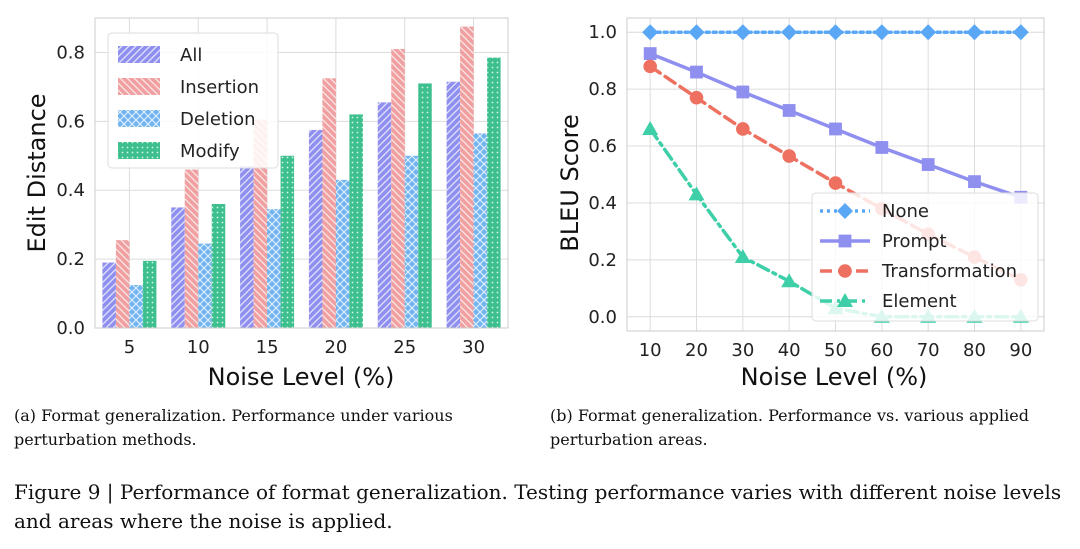  What do you see at coordinates (301, 377) in the screenshot?
I see `bar-chart-x-axis-label: Noise Level (%)` at bounding box center [301, 377].